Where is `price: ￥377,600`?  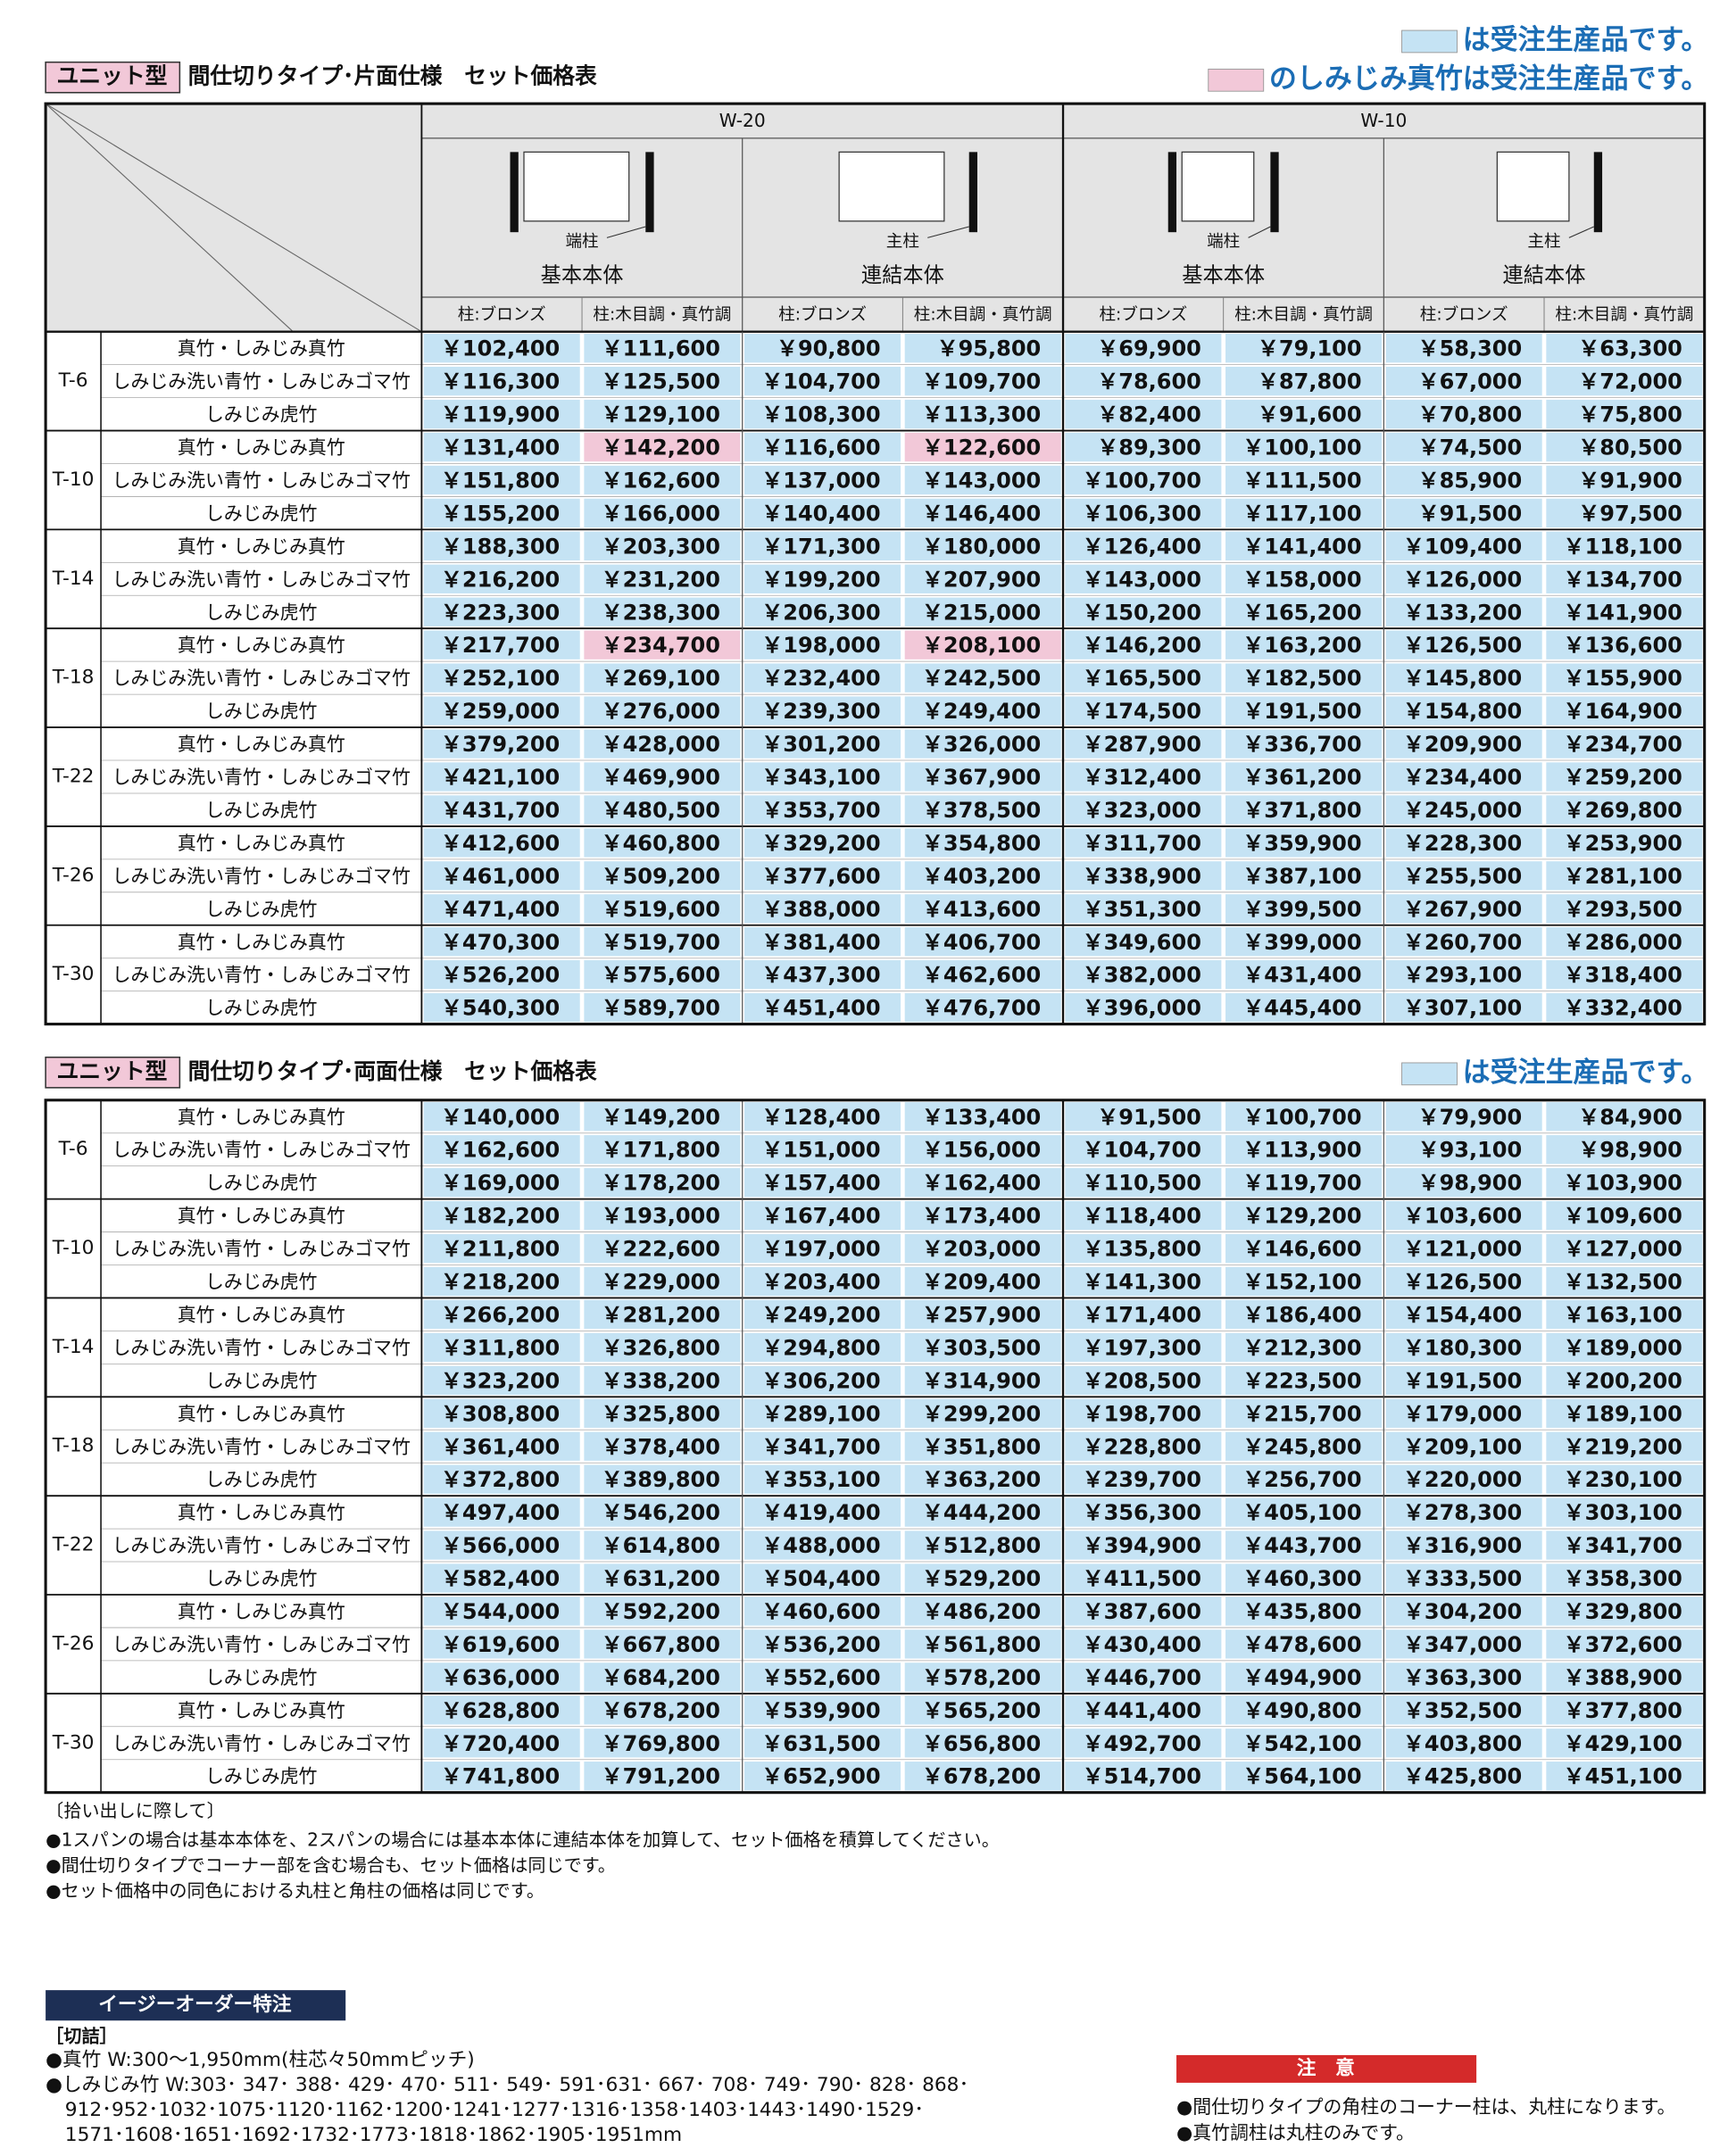
price: ￥377,600 is located at coordinates (820, 876).